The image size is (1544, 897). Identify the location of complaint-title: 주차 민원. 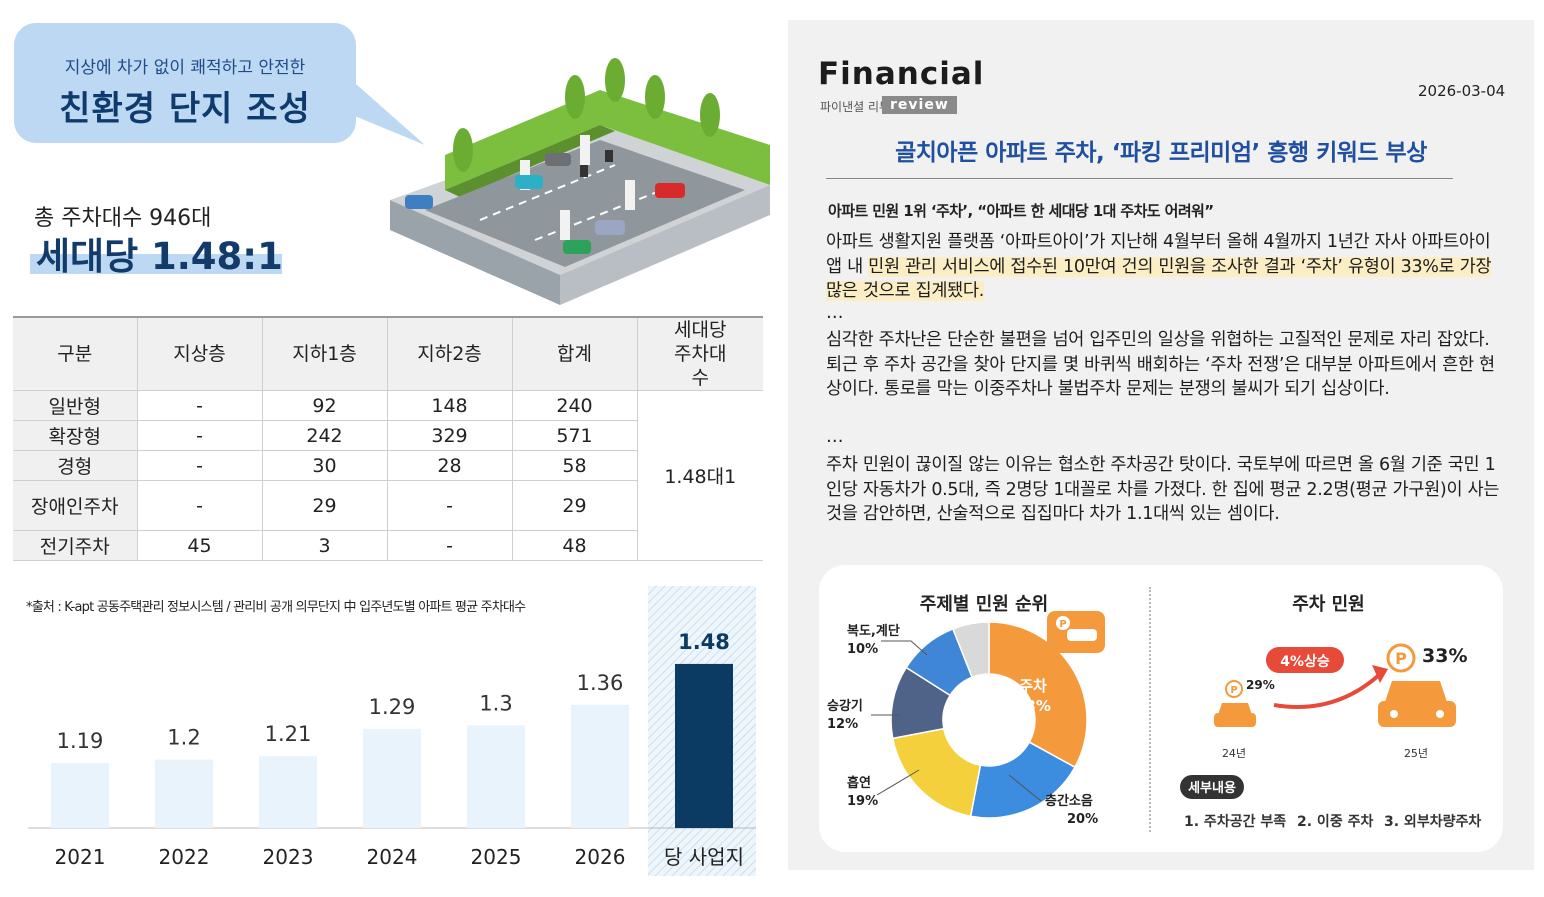
(1328, 604).